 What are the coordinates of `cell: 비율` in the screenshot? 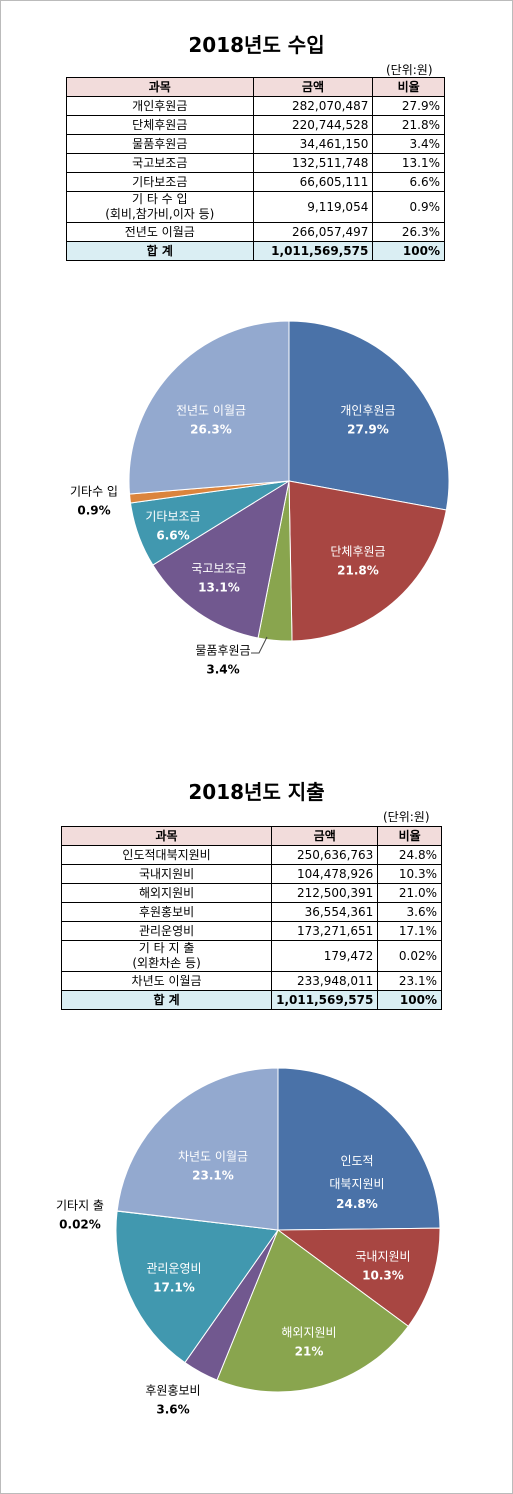 It's located at (408, 87).